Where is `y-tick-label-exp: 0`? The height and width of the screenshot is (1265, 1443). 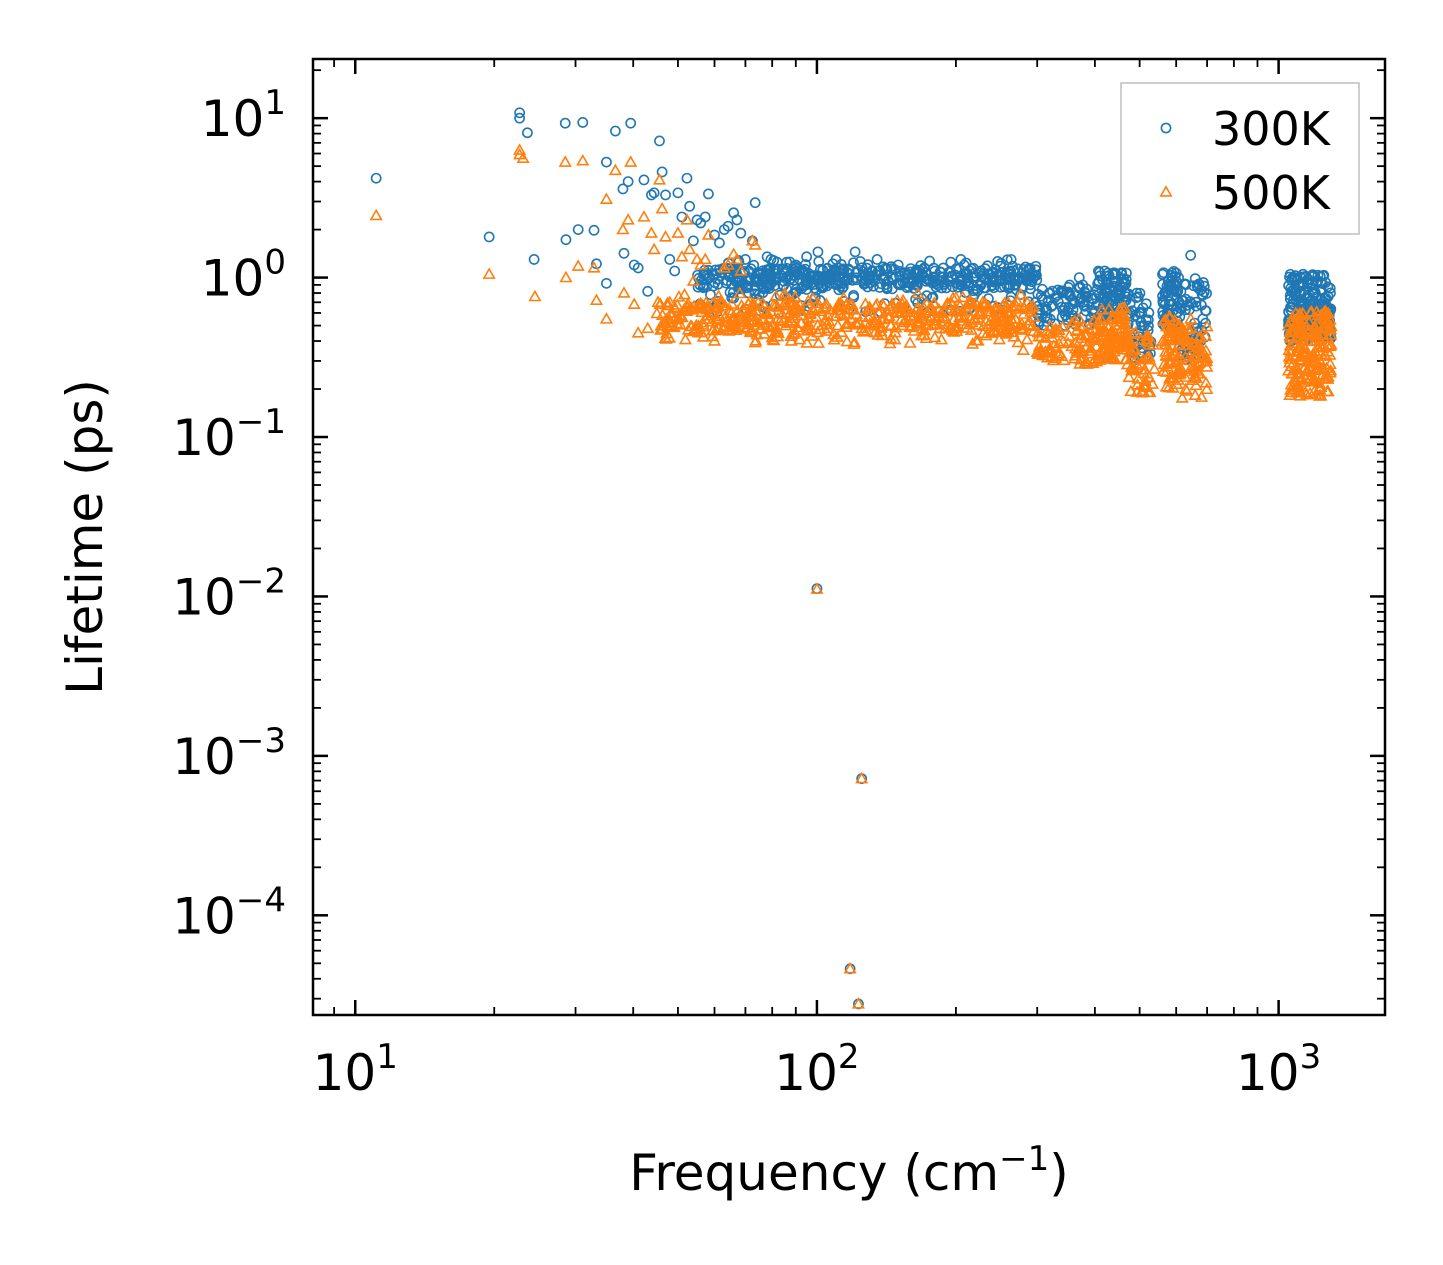
y-tick-label-exp: 0 is located at coordinates (275, 263).